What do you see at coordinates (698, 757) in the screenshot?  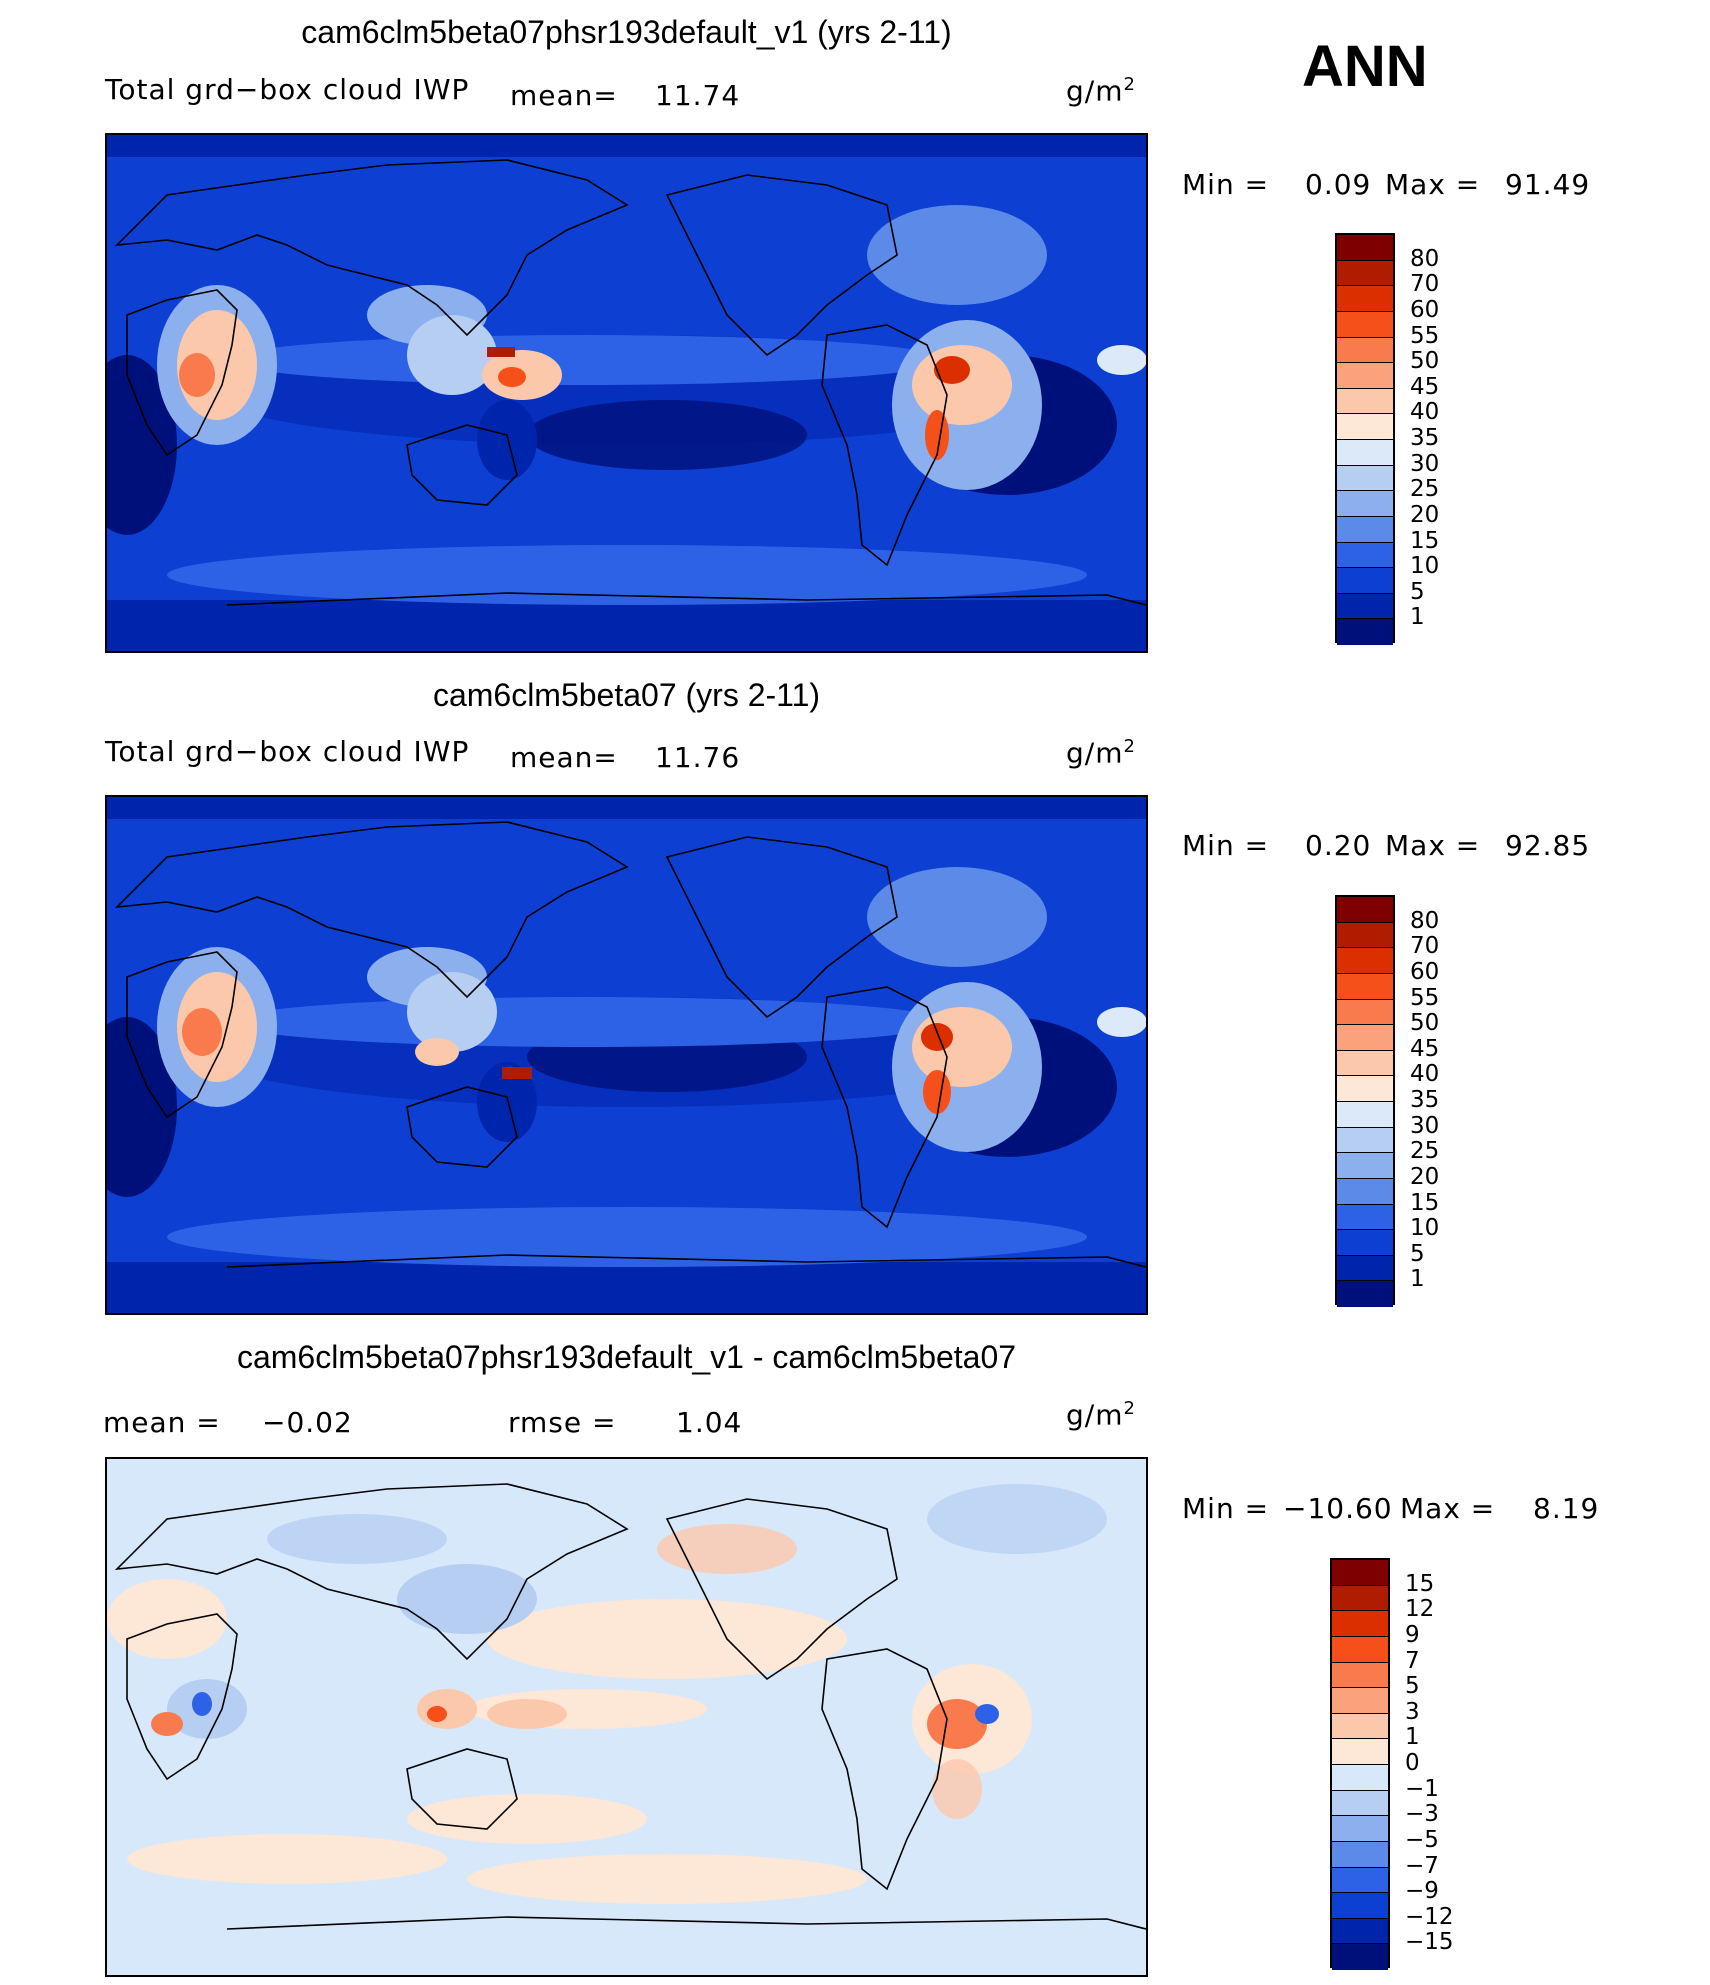 I see `panel-2-mean-value: 11.76` at bounding box center [698, 757].